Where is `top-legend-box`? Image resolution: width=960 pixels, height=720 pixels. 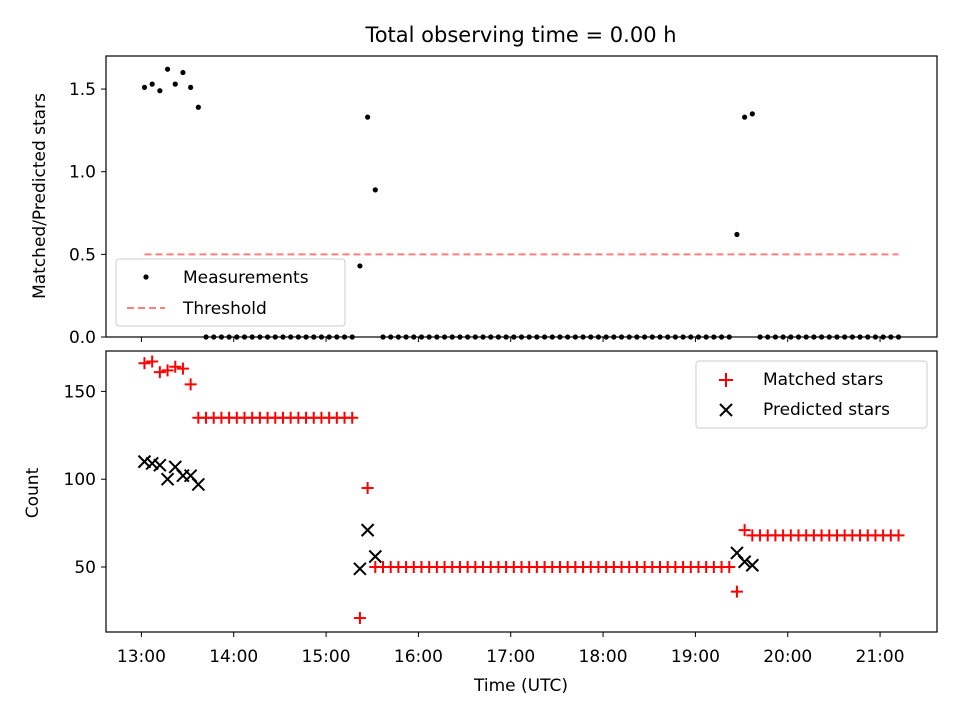
top-legend-box is located at coordinates (230, 292).